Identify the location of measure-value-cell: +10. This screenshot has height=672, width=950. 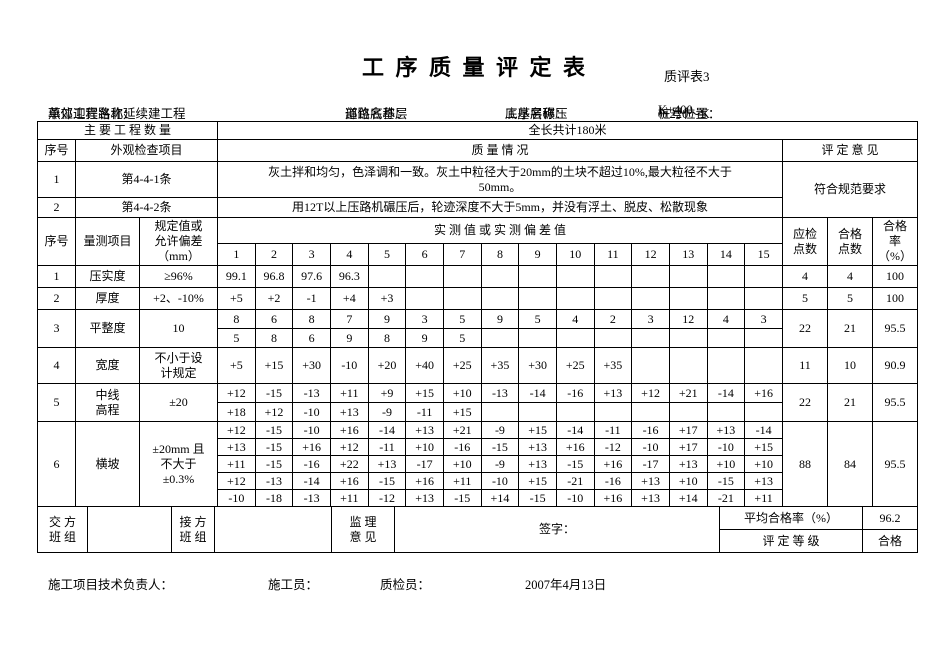
(763, 464).